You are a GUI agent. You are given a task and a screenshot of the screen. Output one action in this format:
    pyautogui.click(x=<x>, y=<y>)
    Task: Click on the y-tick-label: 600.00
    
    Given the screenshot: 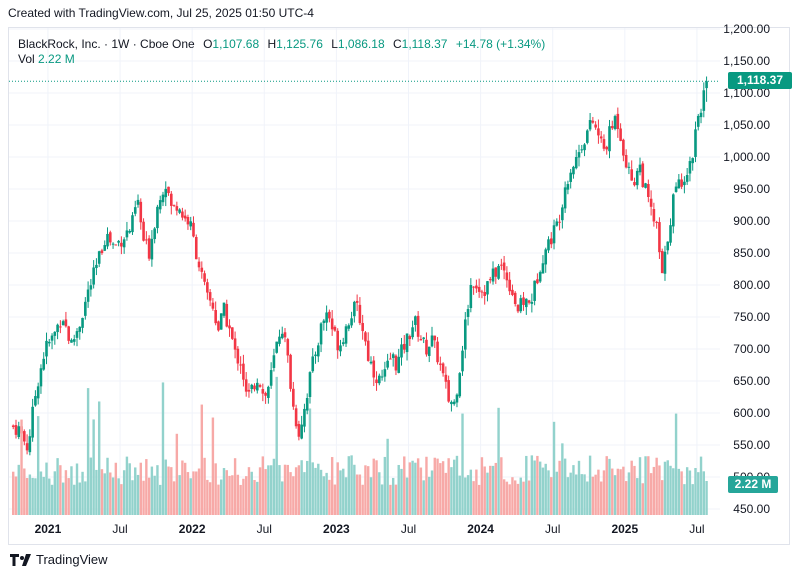 What is the action you would take?
    pyautogui.click(x=751, y=413)
    